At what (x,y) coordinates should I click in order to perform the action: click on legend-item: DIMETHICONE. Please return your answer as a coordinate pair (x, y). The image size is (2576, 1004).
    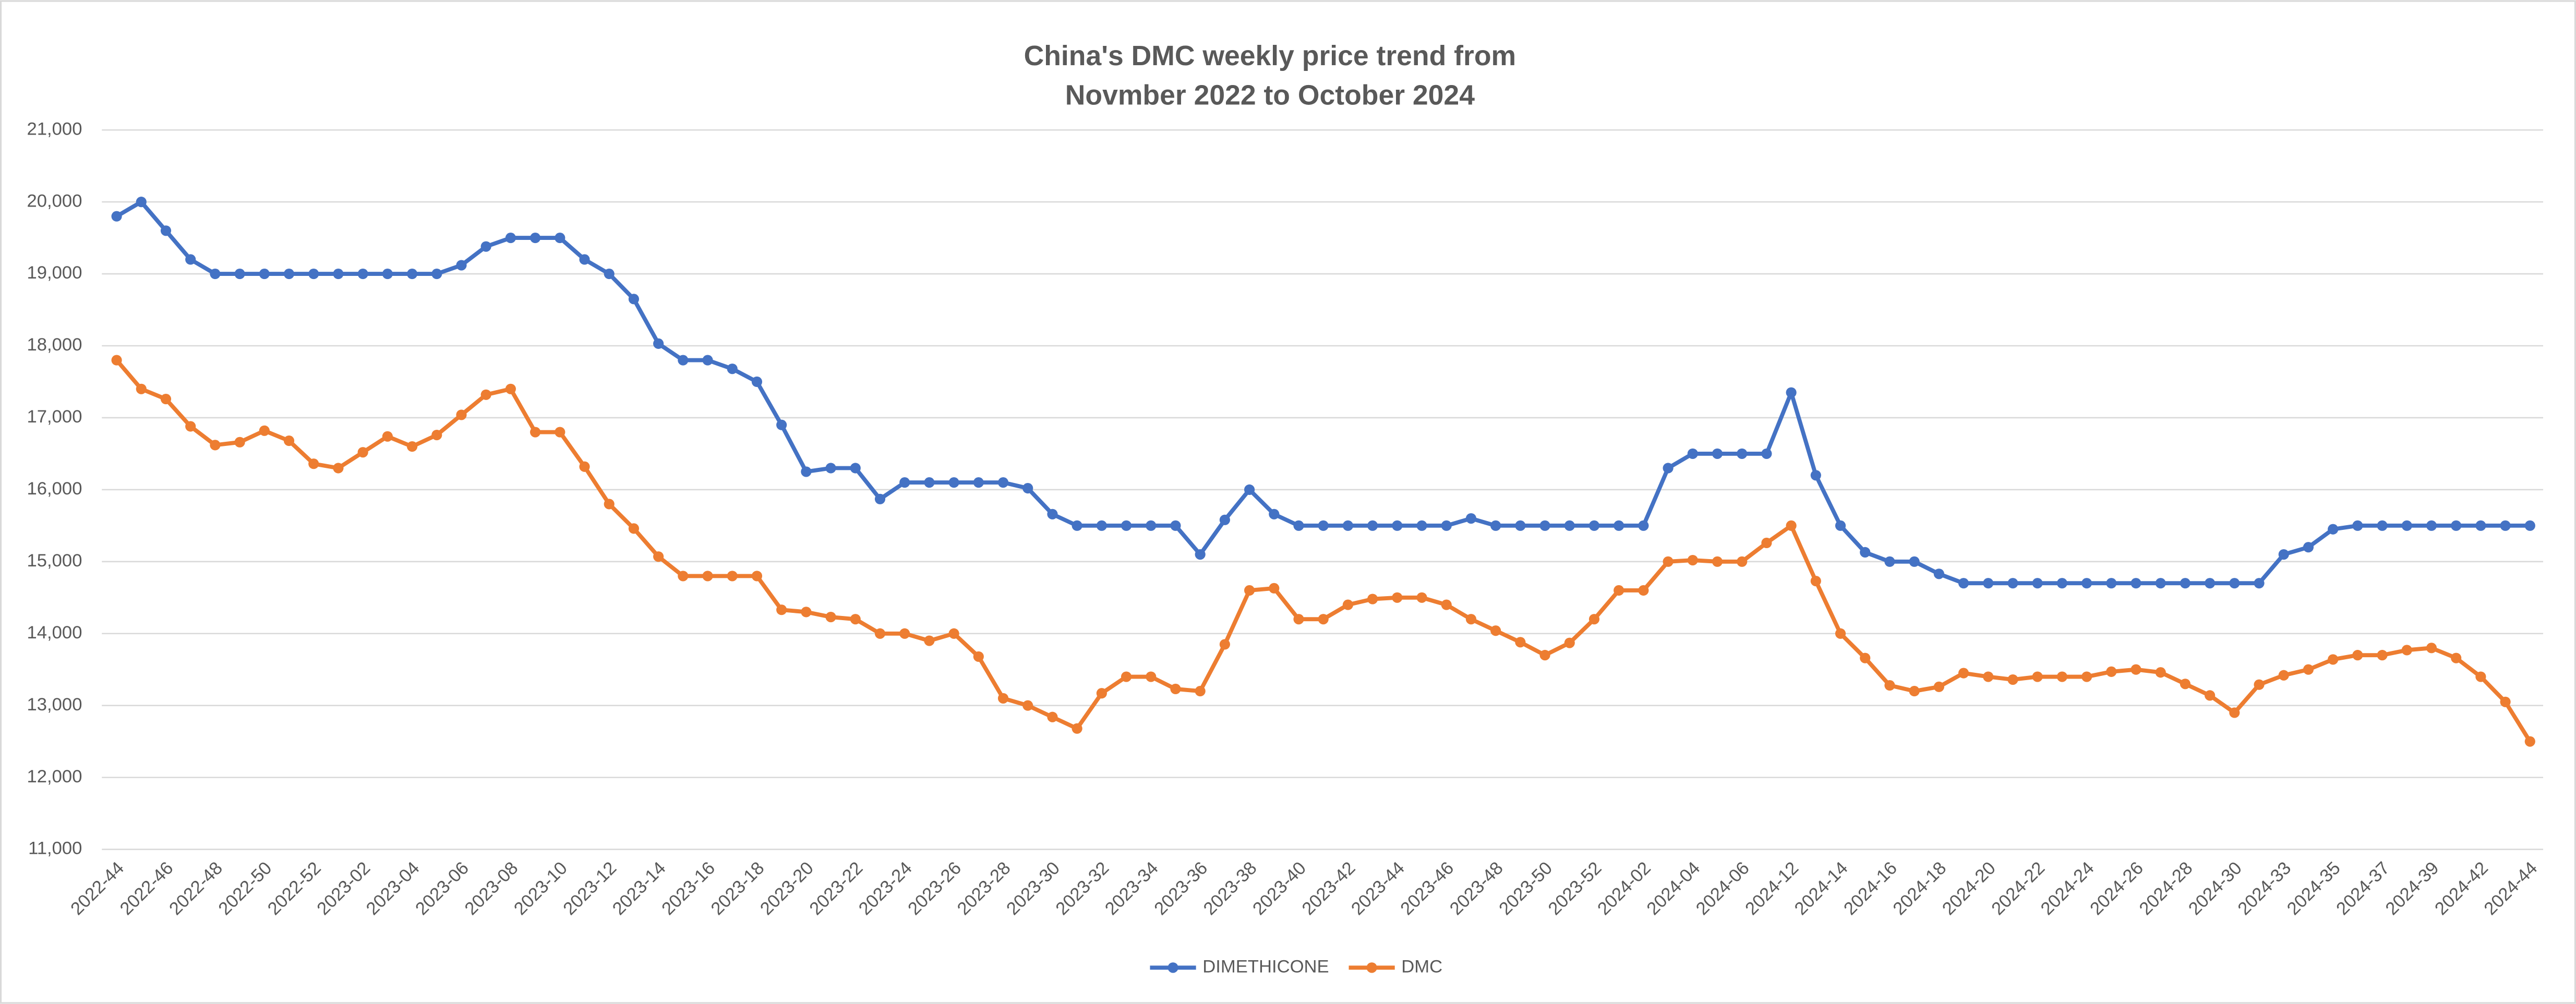
    Looking at the image, I should click on (1239, 966).